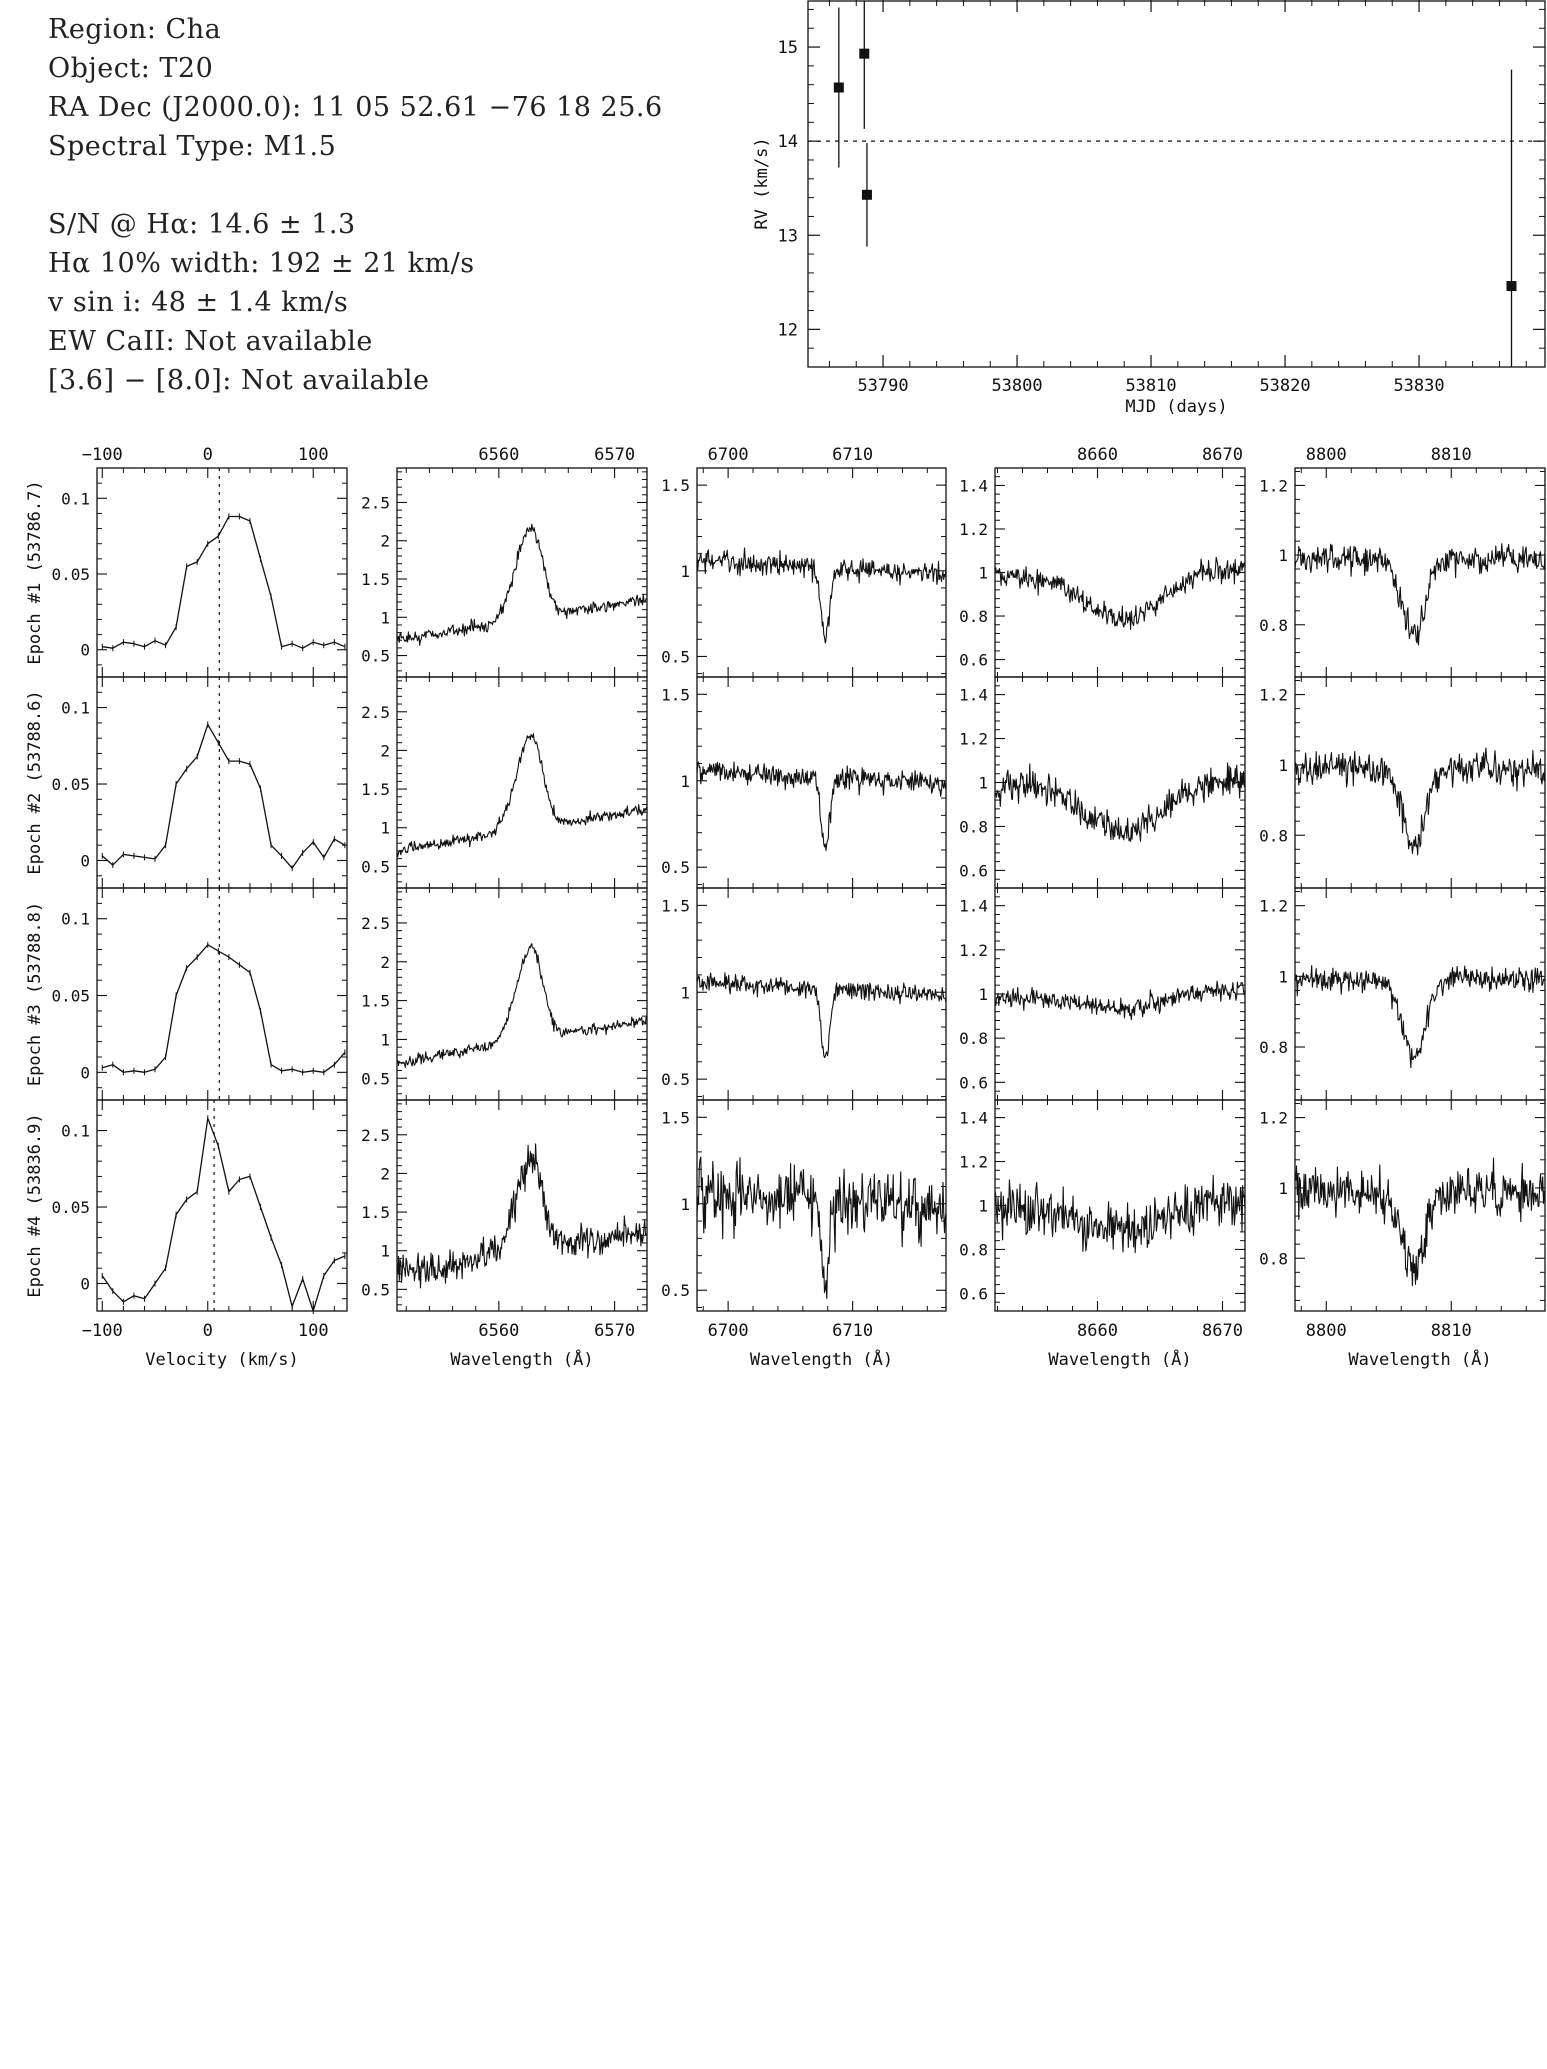 This screenshot has width=1547, height=2069. What do you see at coordinates (1418, 386) in the screenshot?
I see `rv-x-tick-label: 53830` at bounding box center [1418, 386].